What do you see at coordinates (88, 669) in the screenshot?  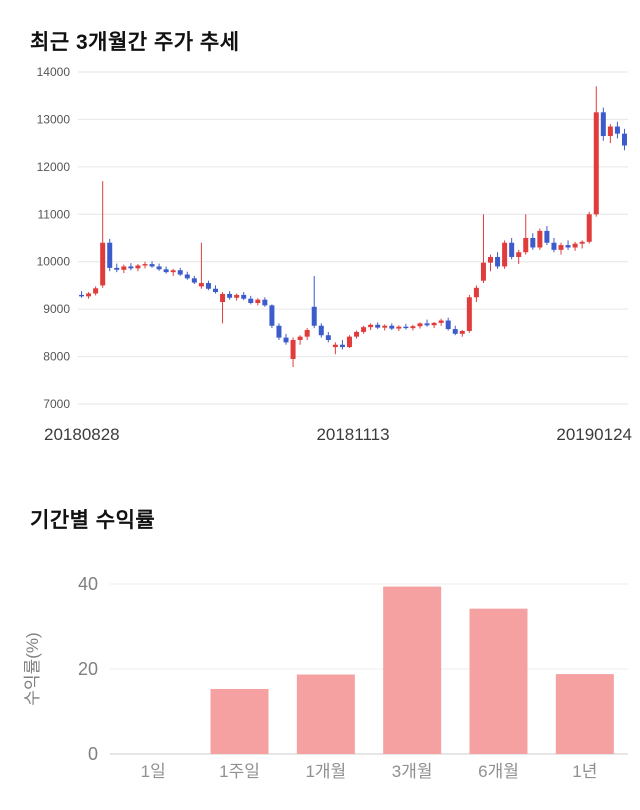 I see `returns-y-tick-label: 20` at bounding box center [88, 669].